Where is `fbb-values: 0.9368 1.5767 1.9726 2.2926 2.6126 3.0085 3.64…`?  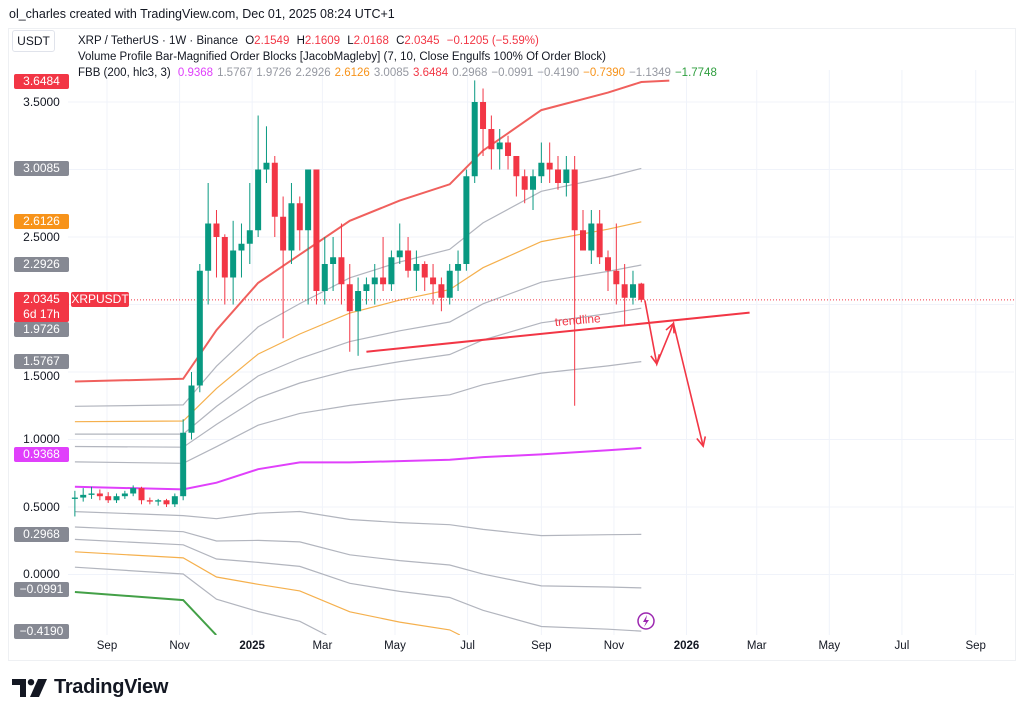
fbb-values: 0.9368 1.5767 1.9726 2.2926 2.6126 3.0085 3.64… is located at coordinates (449, 73).